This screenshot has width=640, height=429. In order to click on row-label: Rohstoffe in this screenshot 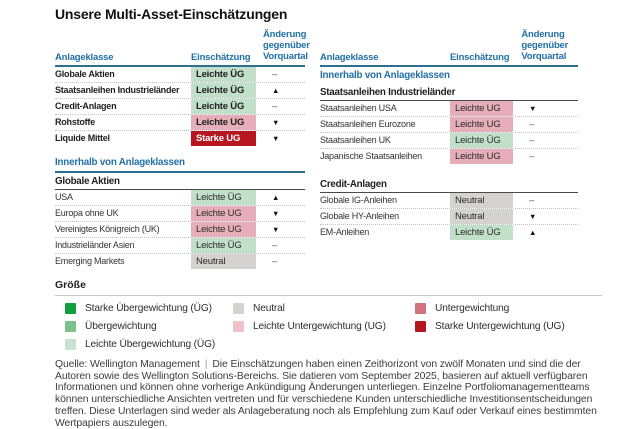, I will do `click(75, 122)`.